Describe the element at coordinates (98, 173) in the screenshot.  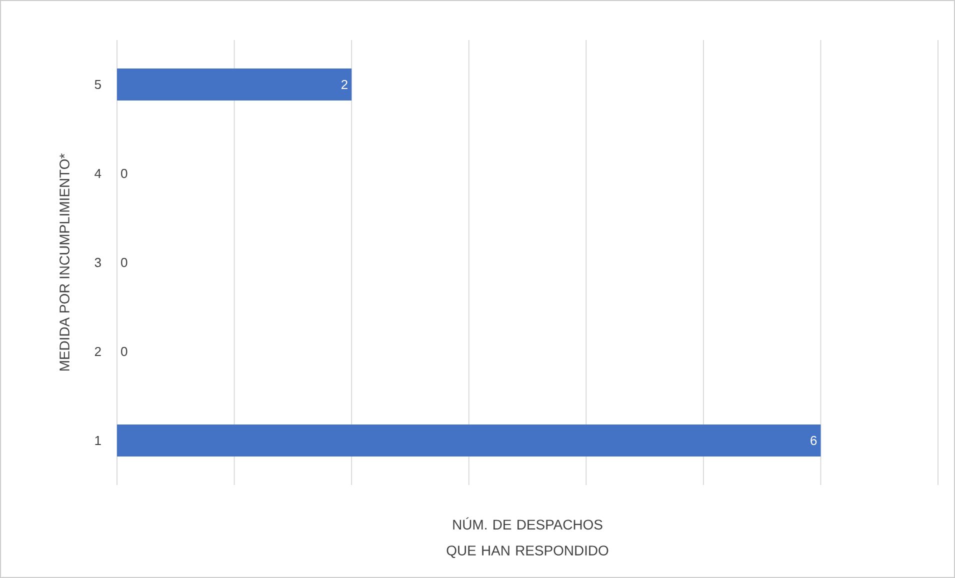
I see `y-tick-label: 4` at that location.